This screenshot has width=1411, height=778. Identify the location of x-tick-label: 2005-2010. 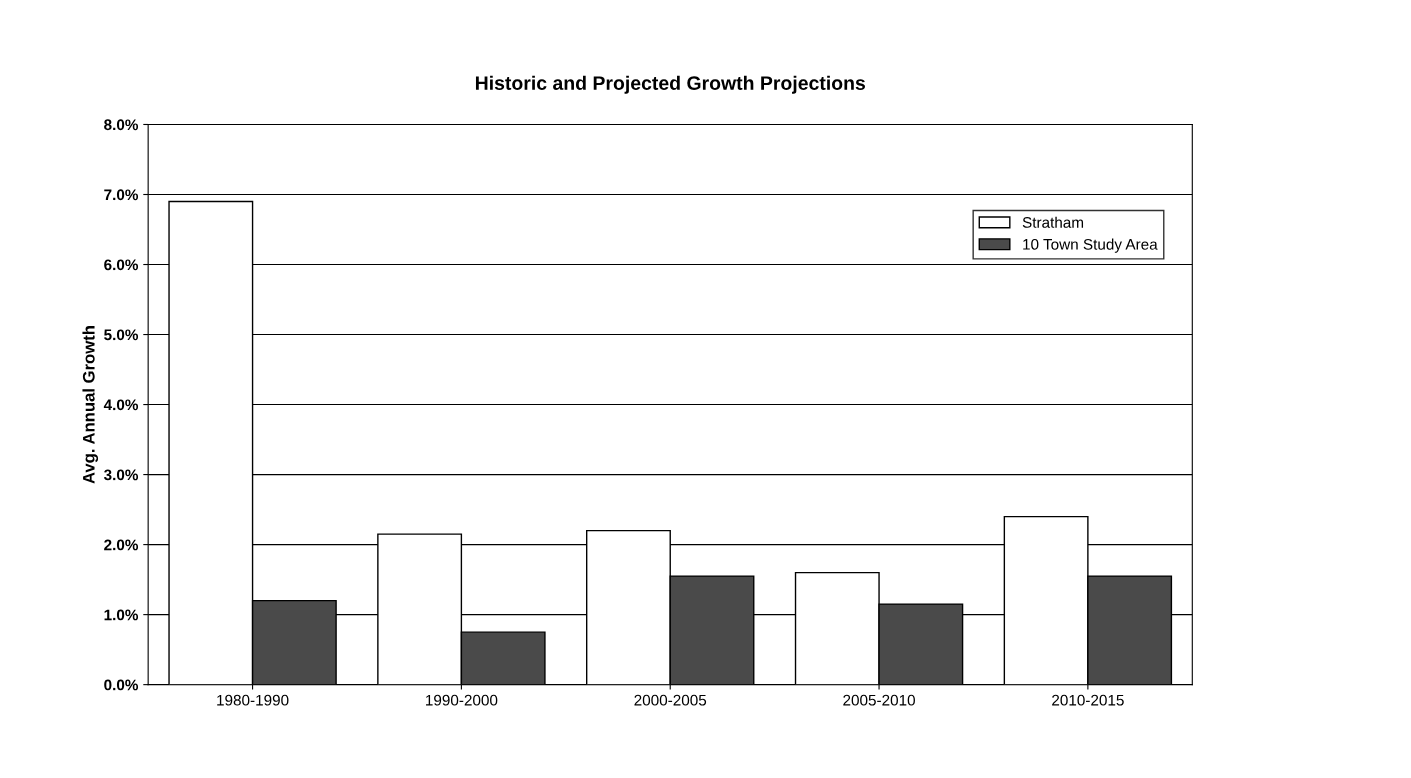
(879, 700).